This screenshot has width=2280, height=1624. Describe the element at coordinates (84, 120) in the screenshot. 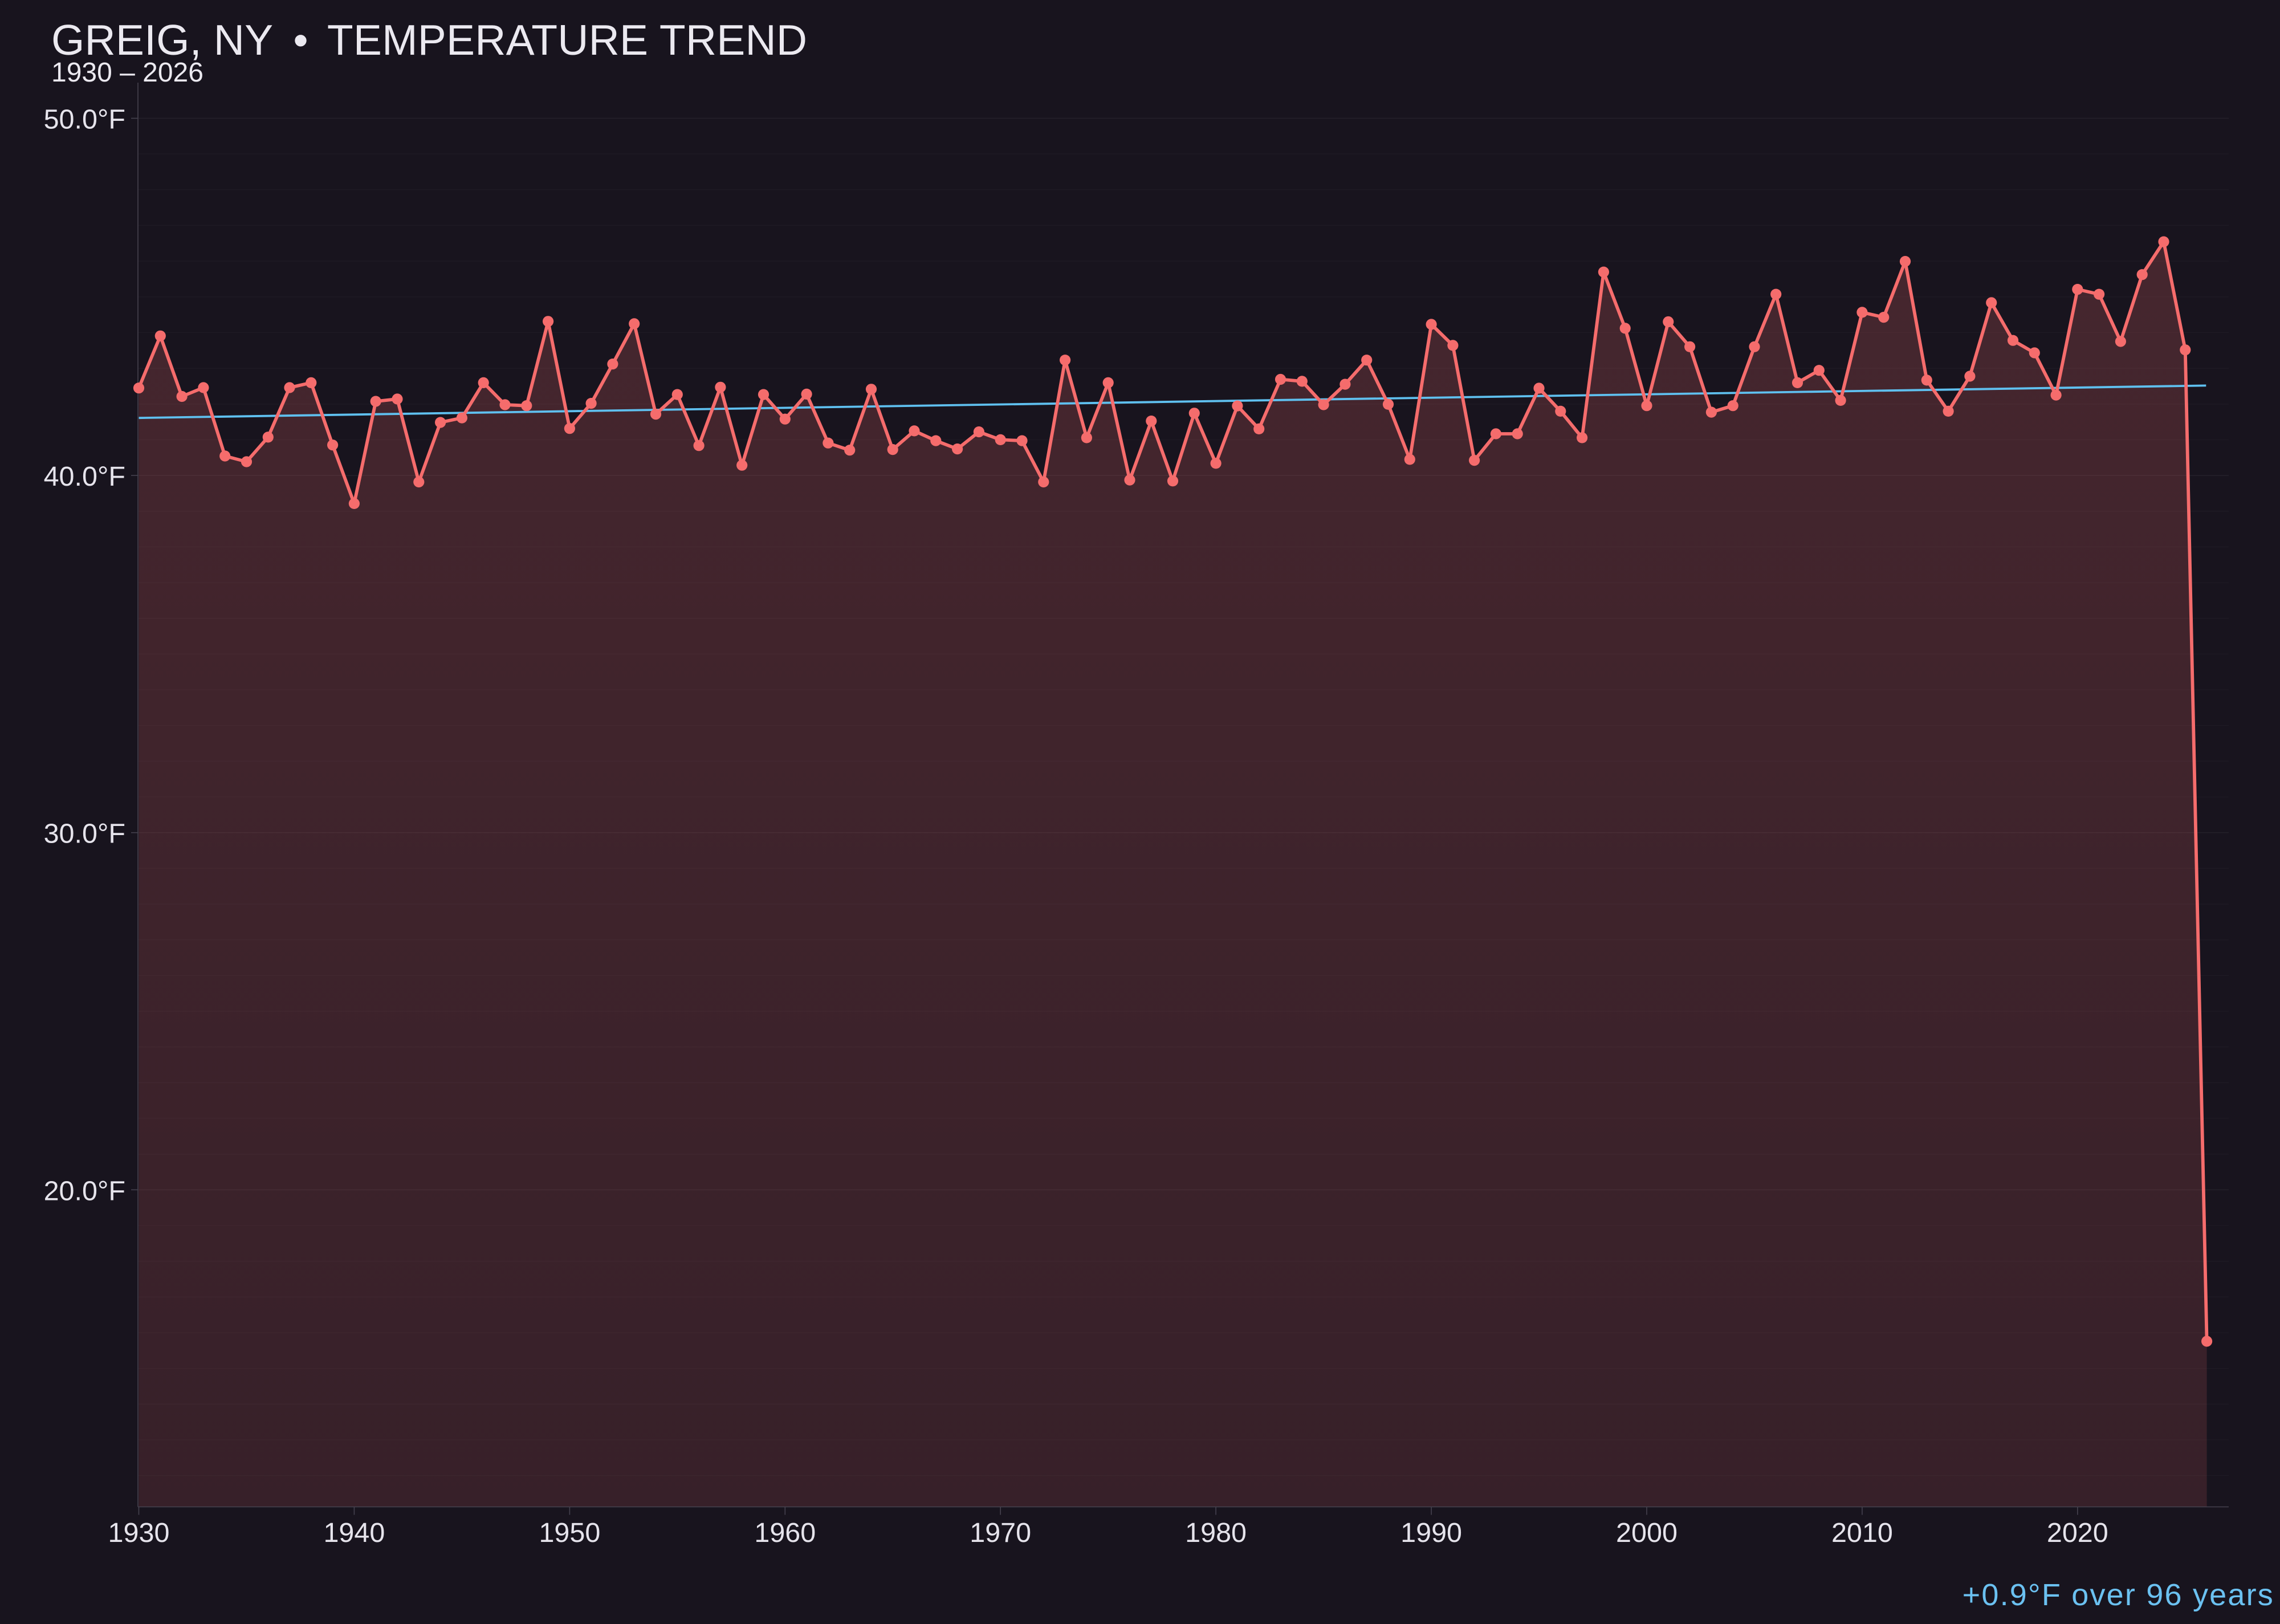

I see `svg-text: 50.0°F` at that location.